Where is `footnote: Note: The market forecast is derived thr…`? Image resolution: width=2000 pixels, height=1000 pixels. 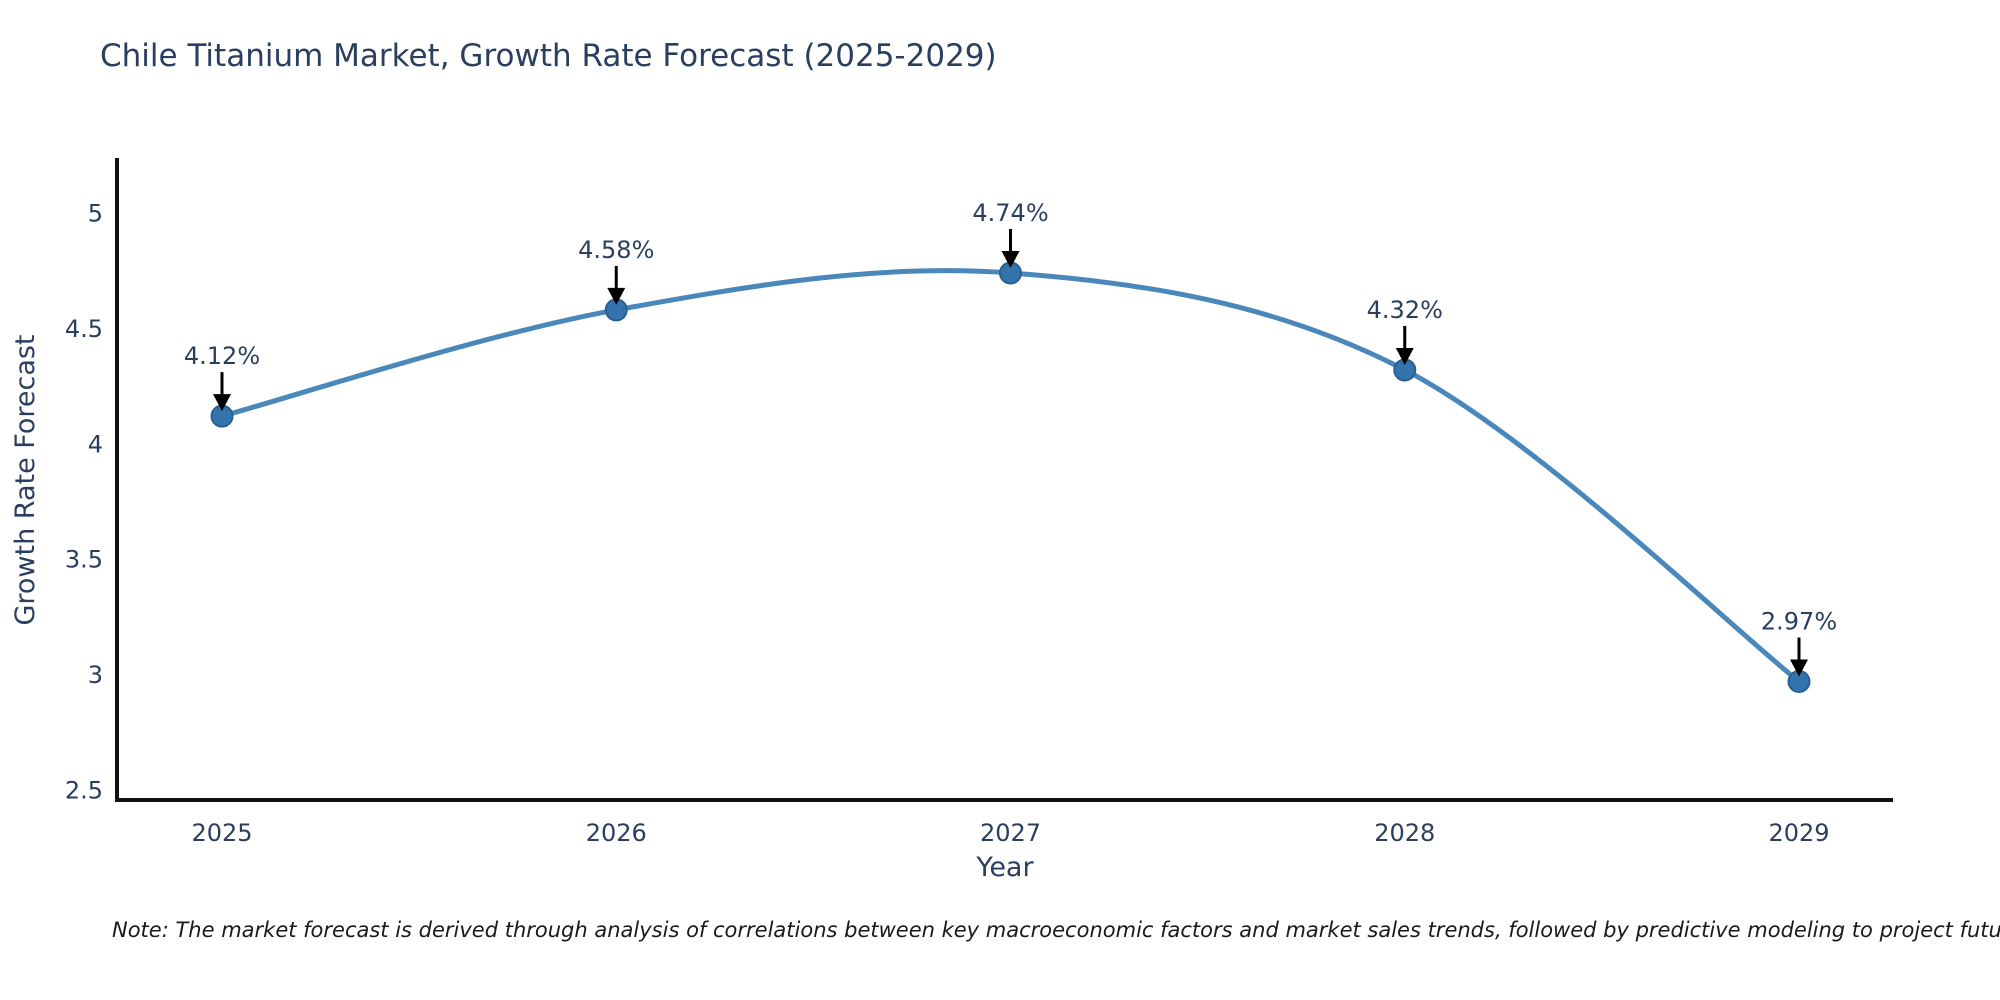 footnote: Note: The market forecast is derived thr… is located at coordinates (1056, 930).